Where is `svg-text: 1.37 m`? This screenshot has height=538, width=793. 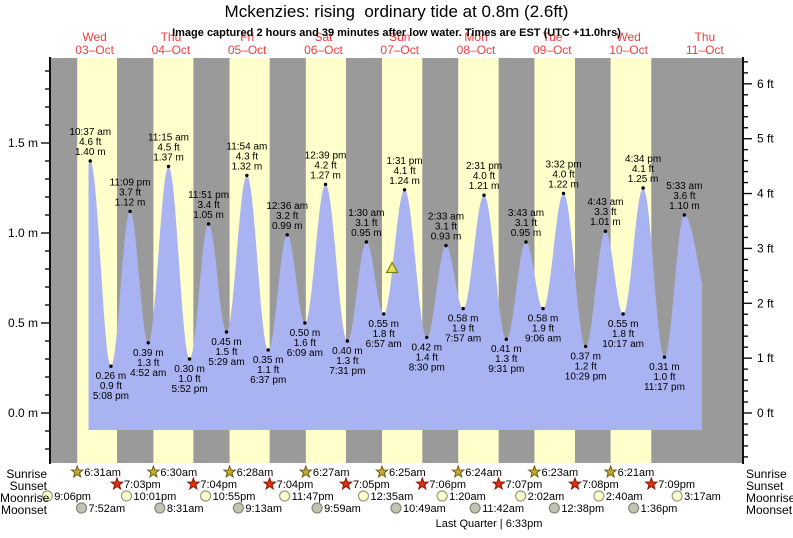
svg-text: 1.37 m is located at coordinates (168, 157).